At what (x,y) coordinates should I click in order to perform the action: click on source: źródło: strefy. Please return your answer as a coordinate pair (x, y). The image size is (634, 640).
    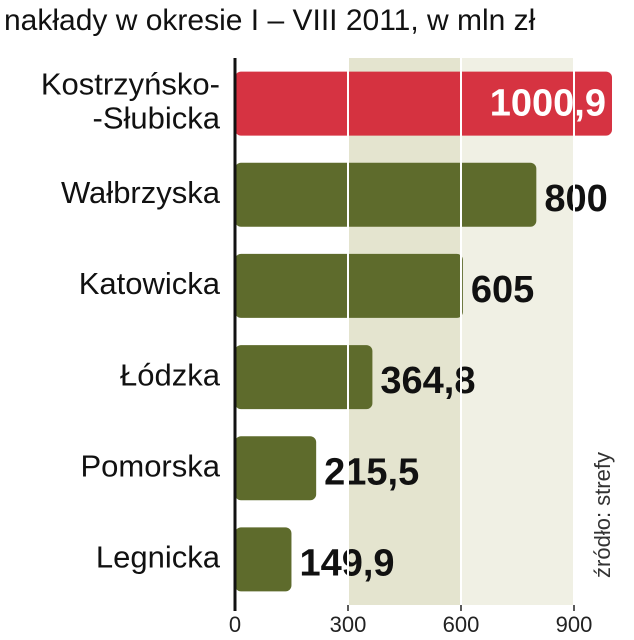
    Looking at the image, I should click on (602, 515).